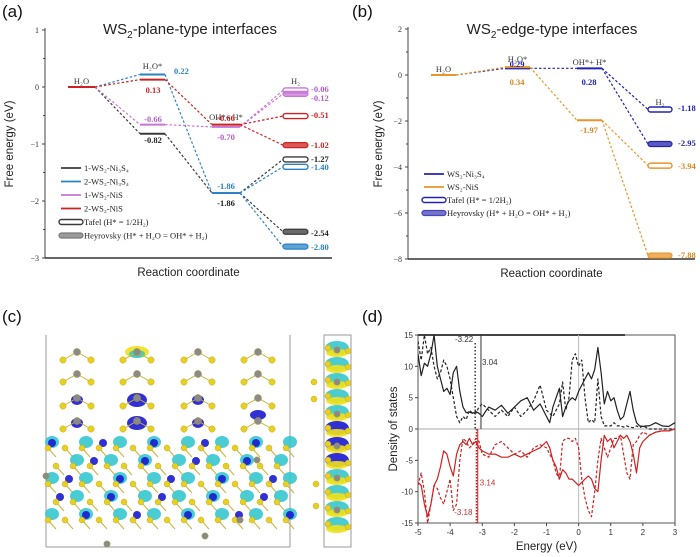 This screenshot has width=700, height=557. Describe the element at coordinates (400, 29) in the screenshot. I see `y-tick-label: 2` at that location.